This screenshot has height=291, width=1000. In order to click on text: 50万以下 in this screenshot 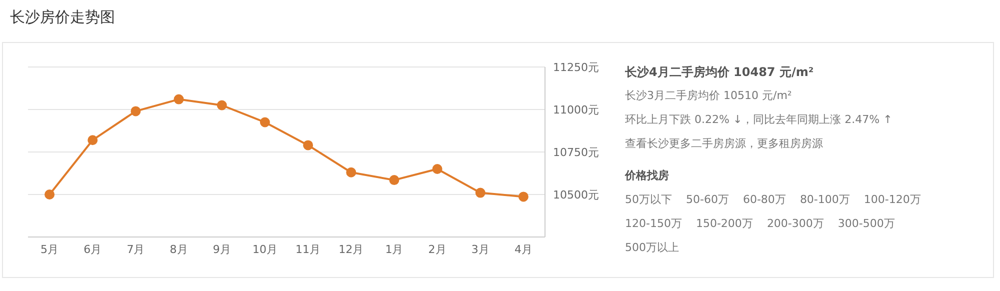, I will do `click(648, 200)`.